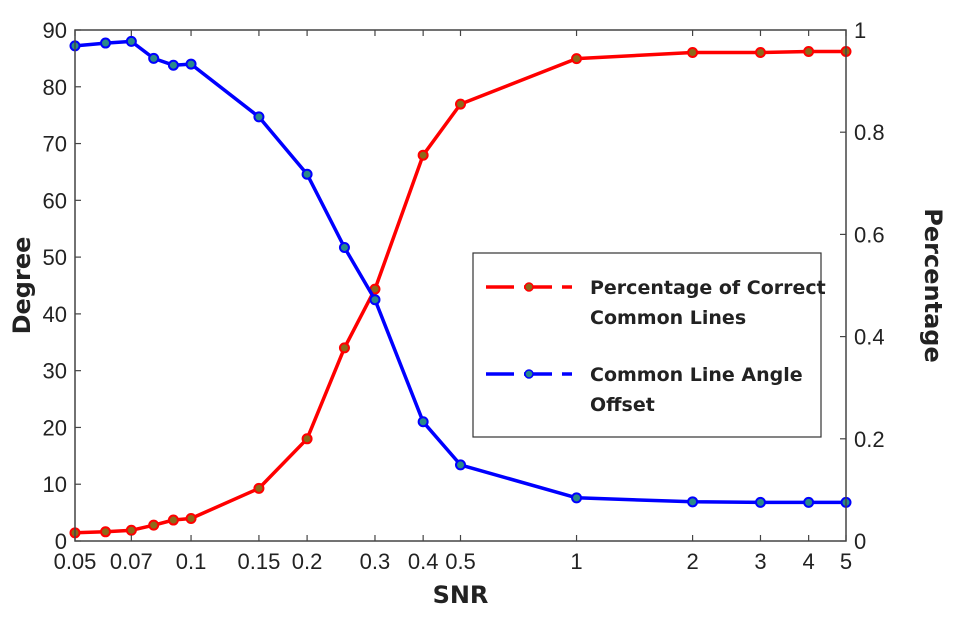  Describe the element at coordinates (55, 257) in the screenshot. I see `y-tick-label-left: 50` at that location.